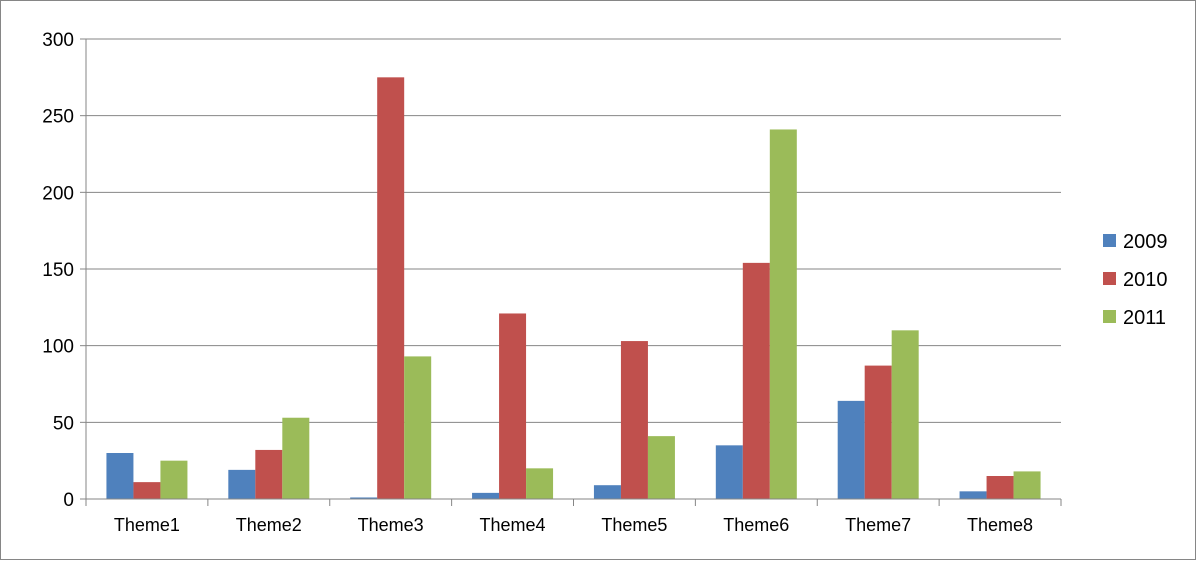 This screenshot has width=1196, height=564. I want to click on x-tick-label: Theme1, so click(147, 525).